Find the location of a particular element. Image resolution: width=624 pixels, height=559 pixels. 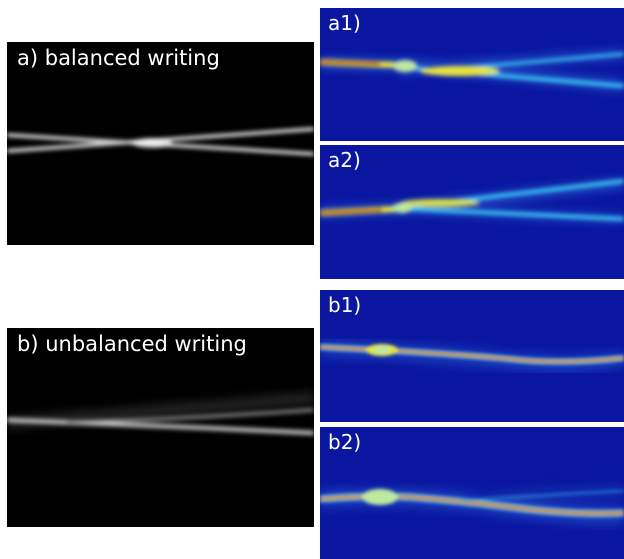

panel-a1-heatmap: a1) is located at coordinates (472, 74).